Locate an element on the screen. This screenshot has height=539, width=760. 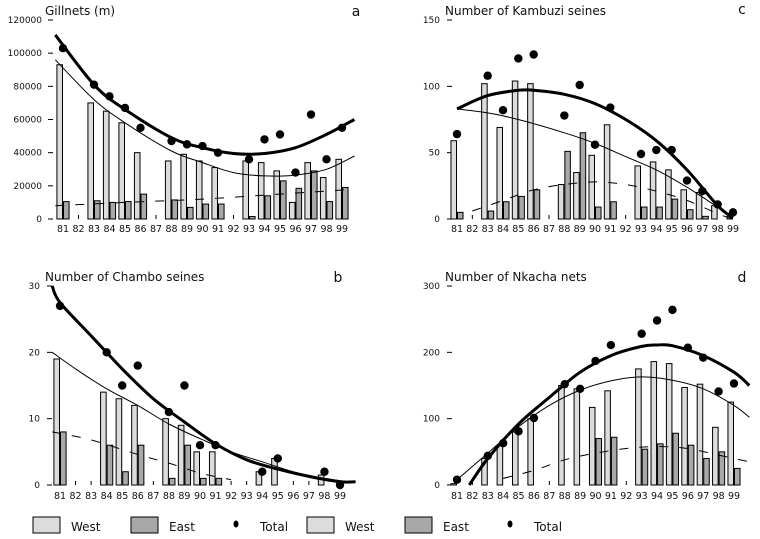
x-tick-label: 88 is located at coordinates (171, 229).